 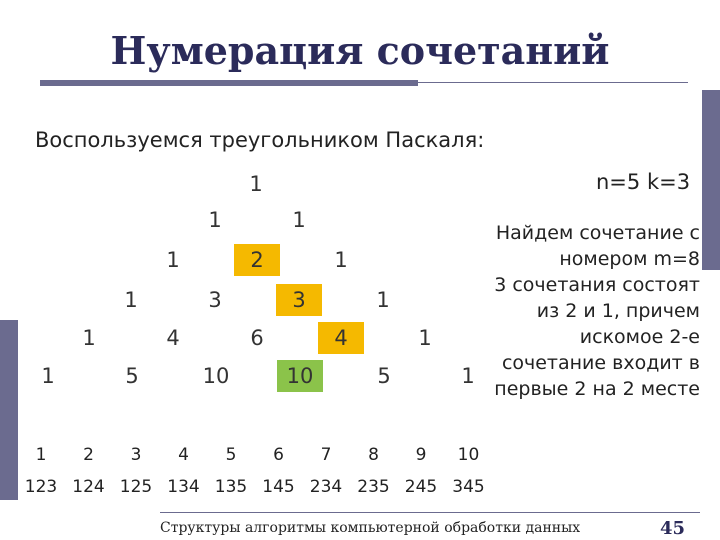 What do you see at coordinates (260, 140) in the screenshot?
I see `subtitle: Воспользуемся треугольником Паскаля:` at bounding box center [260, 140].